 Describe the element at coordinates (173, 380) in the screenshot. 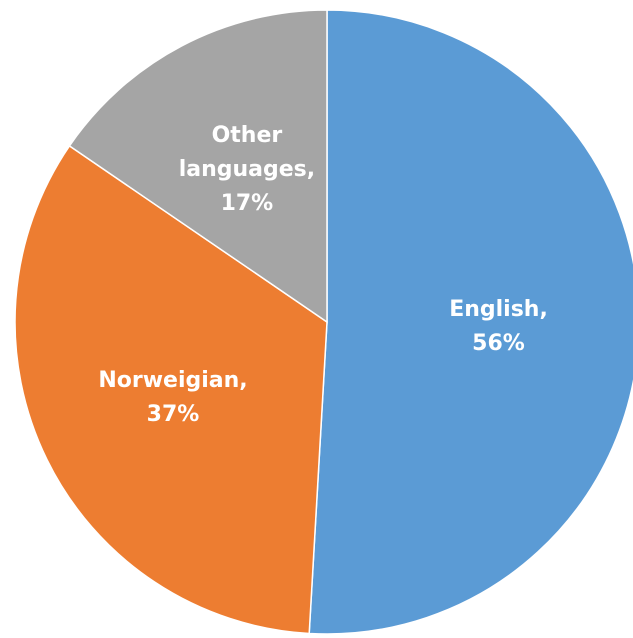

I see `category-label: Norweigian,` at that location.